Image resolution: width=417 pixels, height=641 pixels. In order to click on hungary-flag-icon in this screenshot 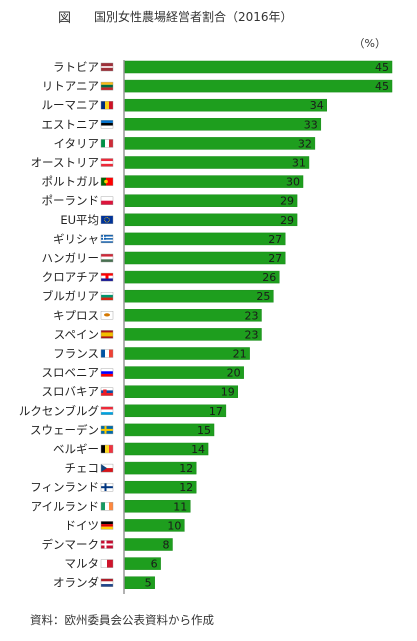, I will do `click(107, 258)`.